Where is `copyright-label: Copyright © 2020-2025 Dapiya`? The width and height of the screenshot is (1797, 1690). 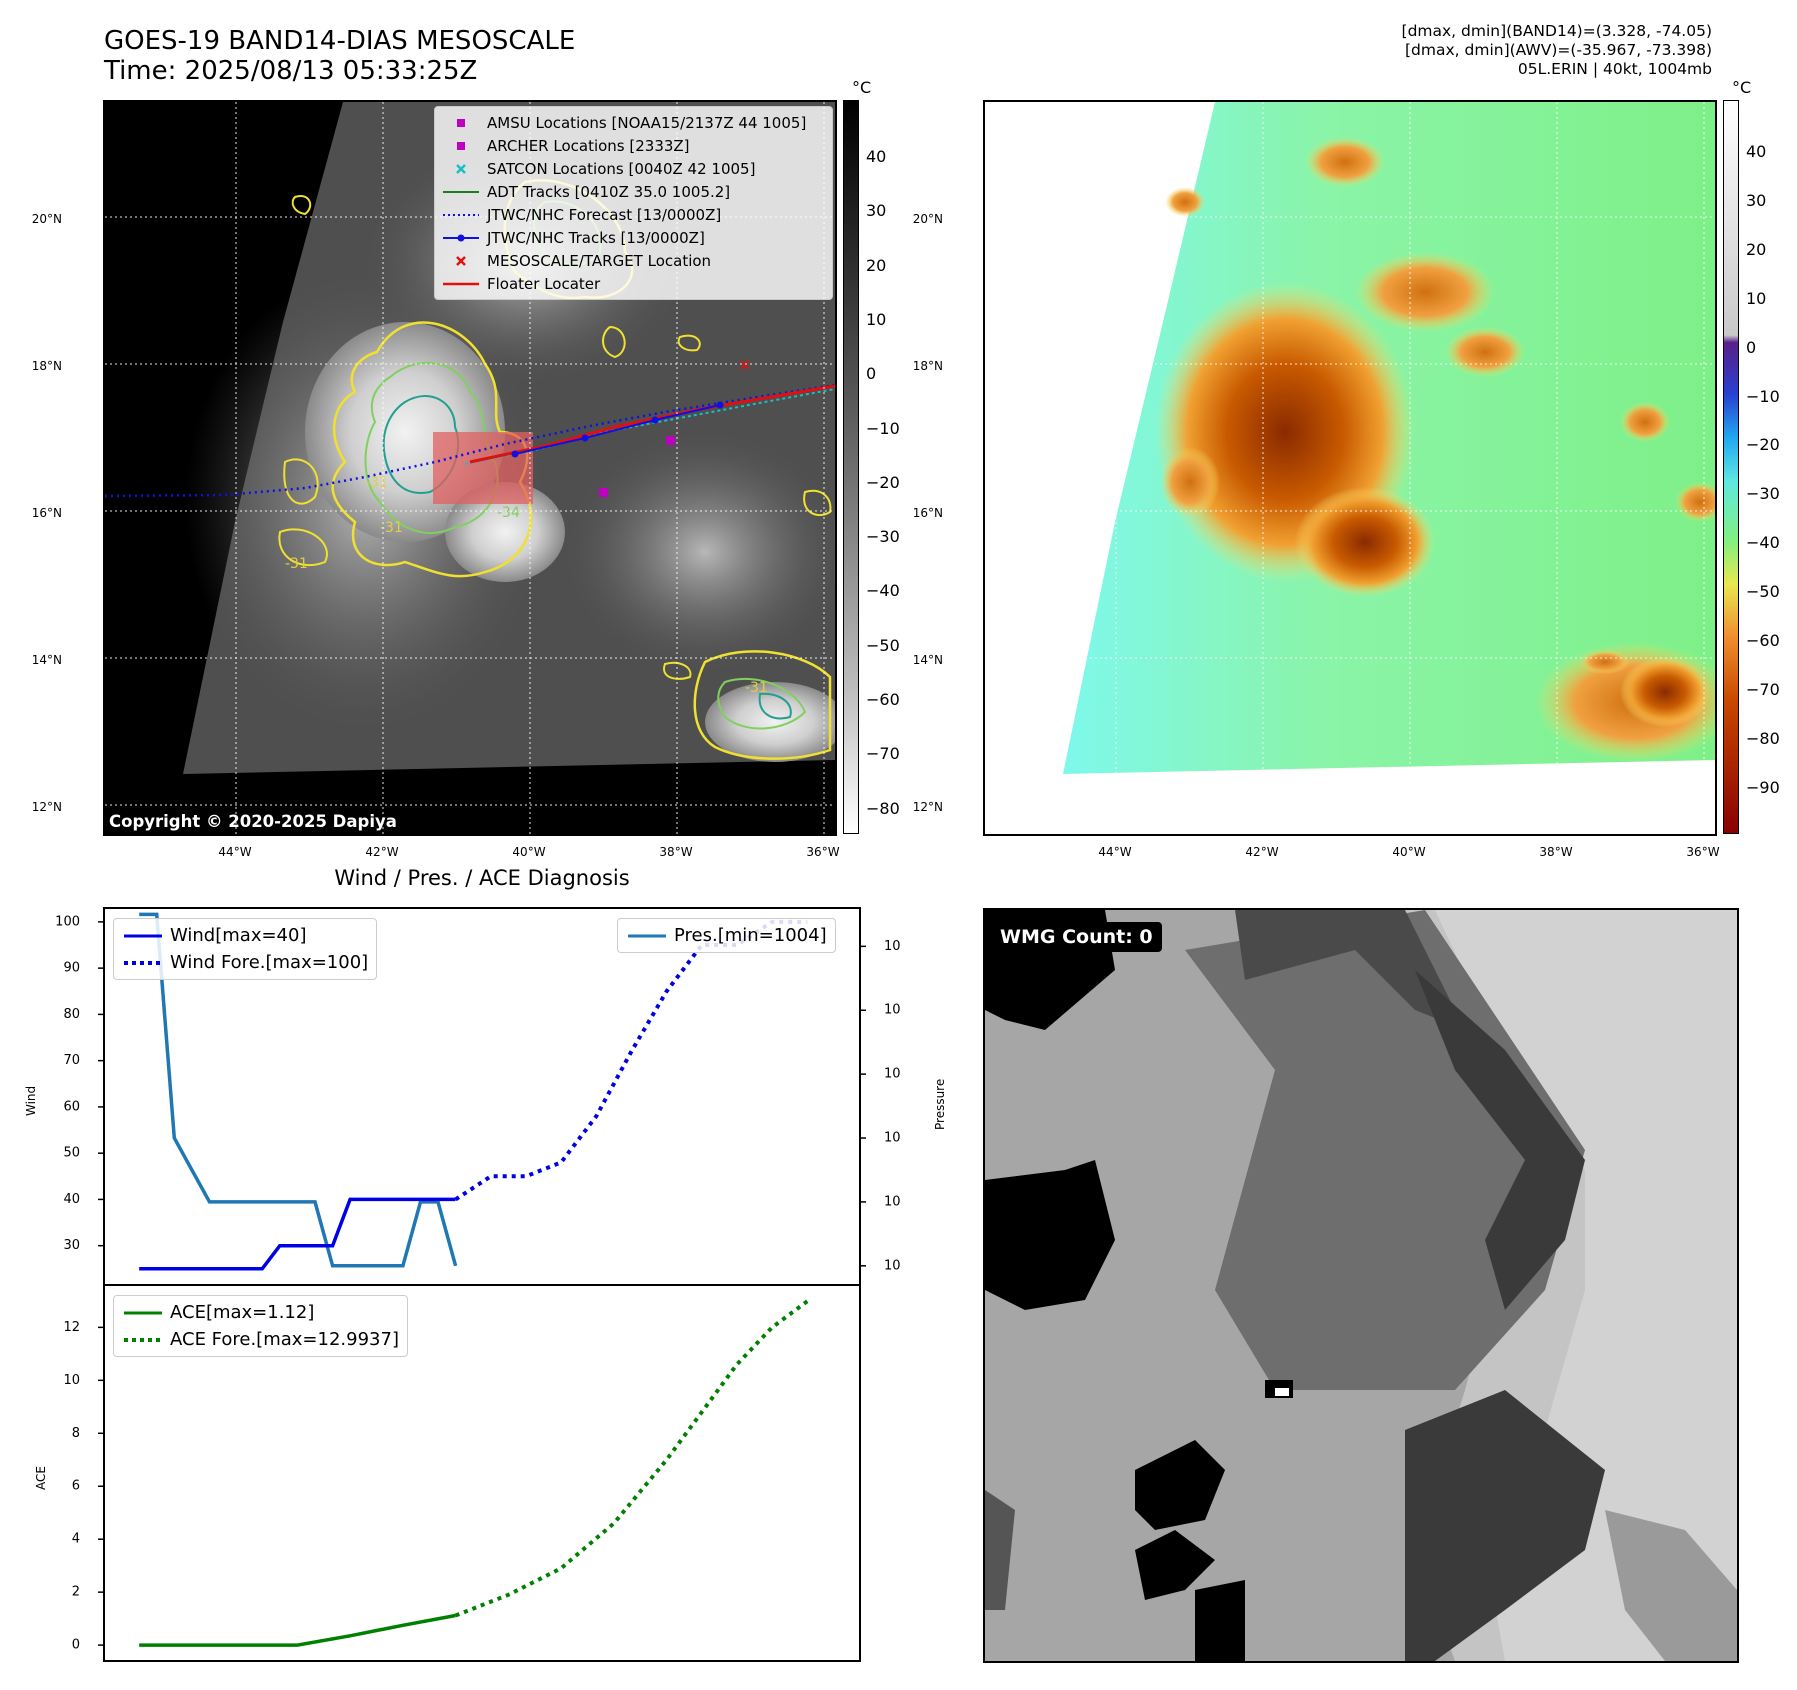 copyright-label: Copyright © 2020-2025 Dapiya is located at coordinates (253, 821).